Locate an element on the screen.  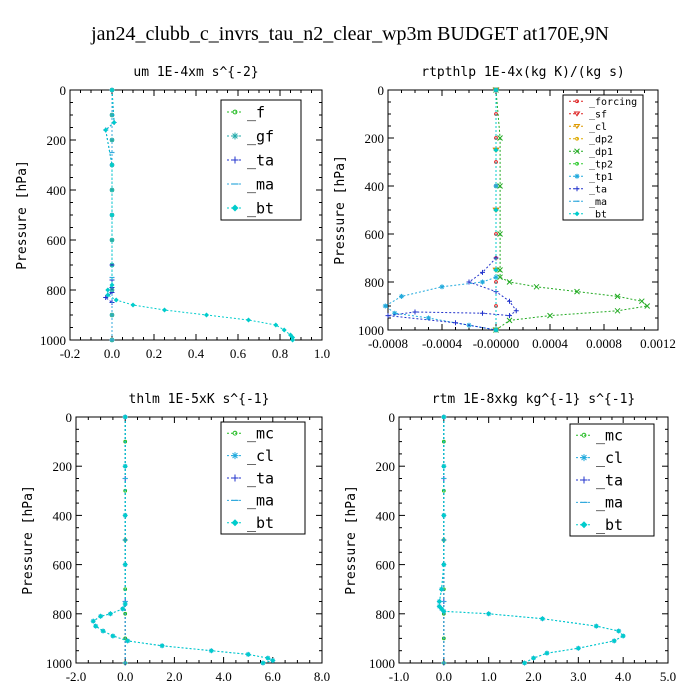
x-tick-label: 1.0 is located at coordinates (489, 676).